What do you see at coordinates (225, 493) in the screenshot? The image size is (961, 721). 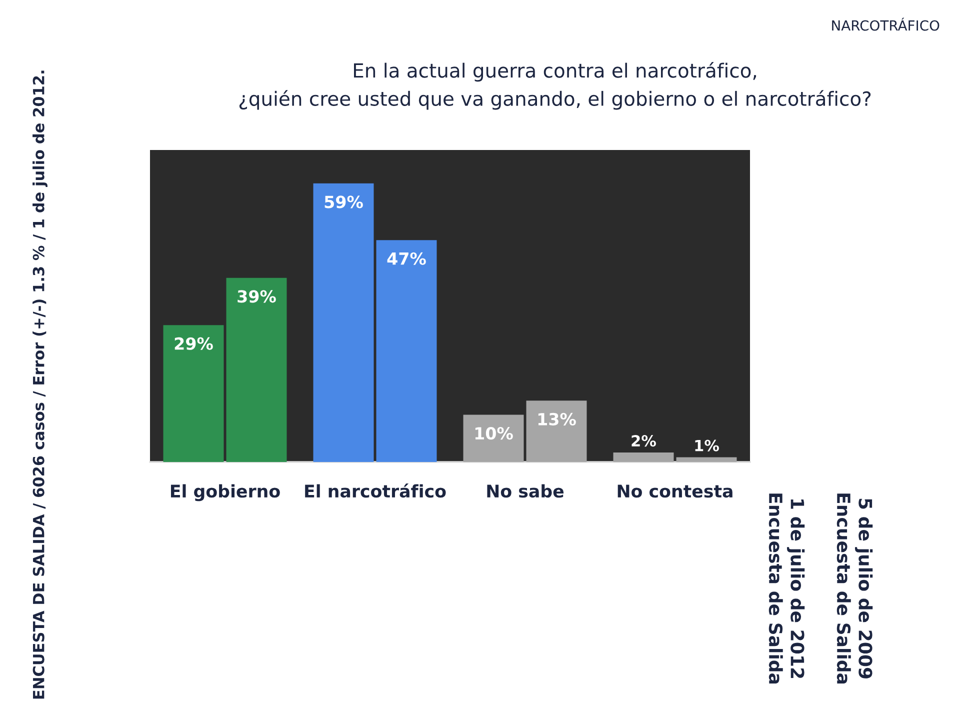 I see `x-tick-label: El gobierno` at bounding box center [225, 493].